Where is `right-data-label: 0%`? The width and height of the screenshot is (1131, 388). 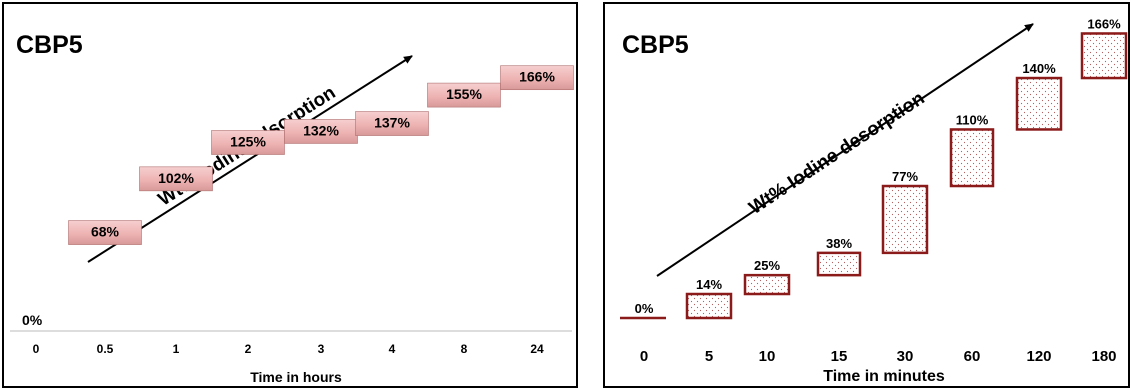
right-data-label: 0% is located at coordinates (644, 308).